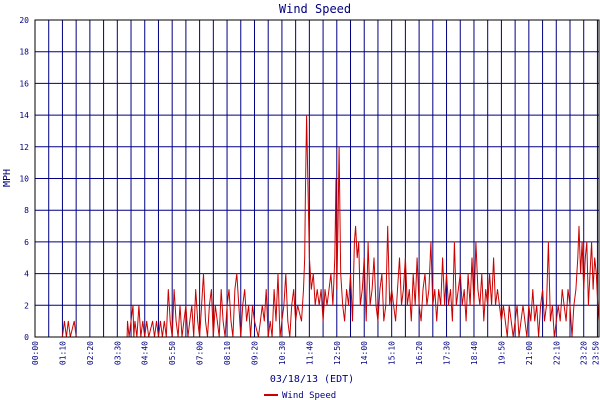 The height and width of the screenshot is (400, 600). What do you see at coordinates (172, 353) in the screenshot?
I see `x-tick-label: 05:50` at bounding box center [172, 353].